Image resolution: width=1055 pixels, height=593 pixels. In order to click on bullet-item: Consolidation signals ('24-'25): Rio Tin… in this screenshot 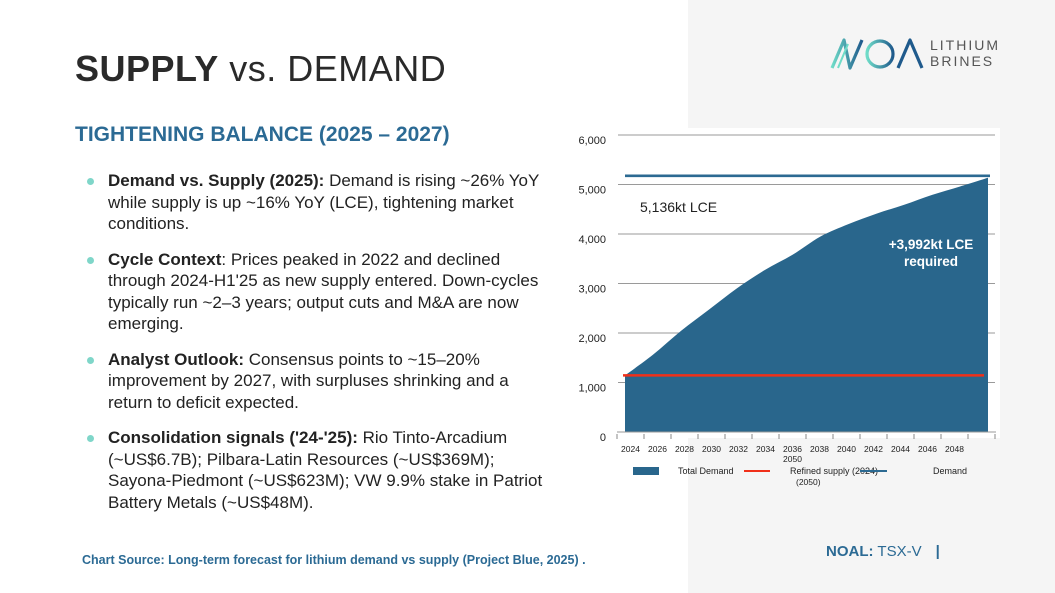, I will do `click(314, 470)`.